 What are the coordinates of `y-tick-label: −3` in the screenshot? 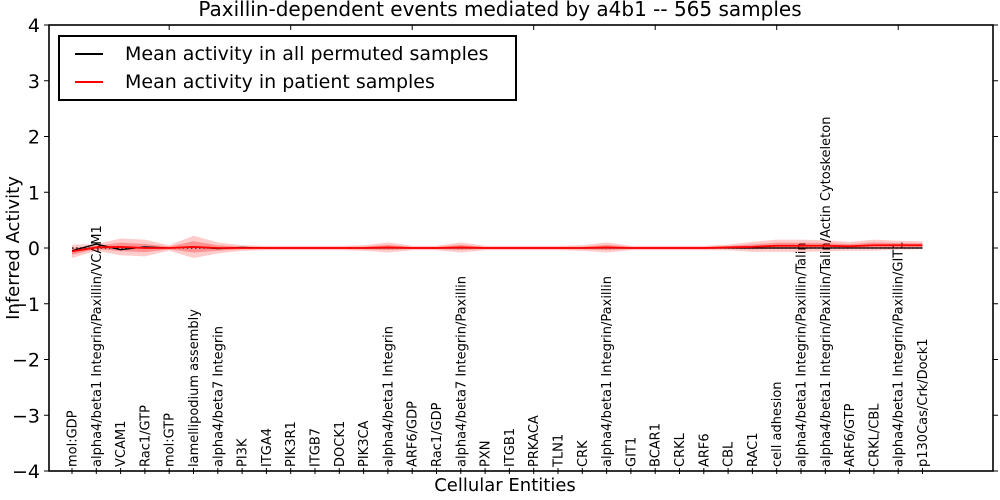 It's located at (26, 416).